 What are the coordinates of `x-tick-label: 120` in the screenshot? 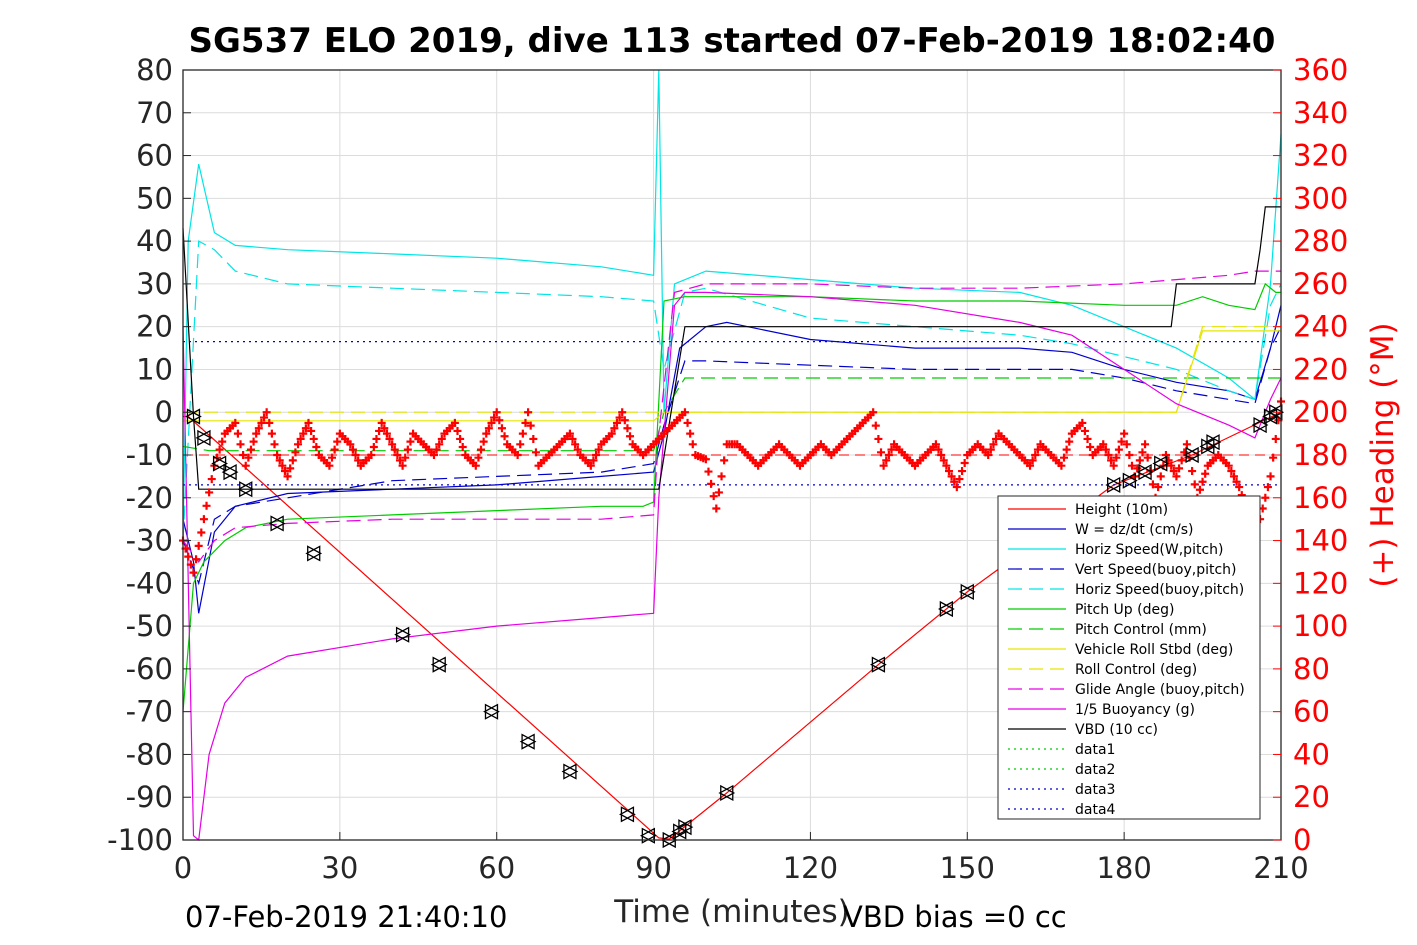 It's located at (810, 868).